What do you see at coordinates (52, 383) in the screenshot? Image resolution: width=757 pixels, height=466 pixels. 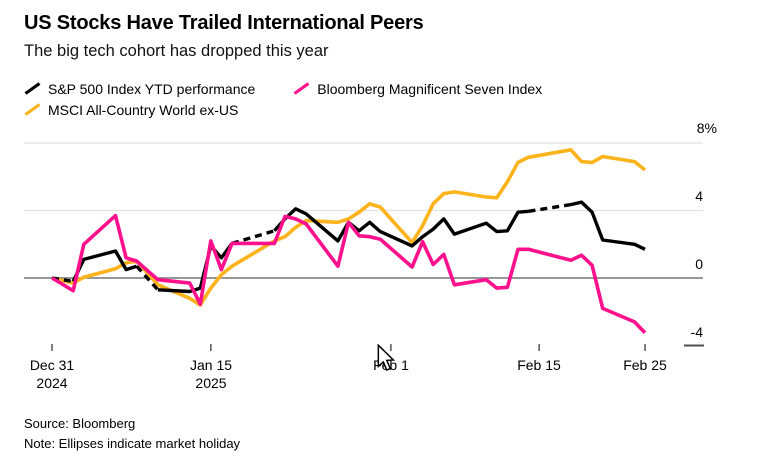 I see `x-axis-label-line2: 2024` at bounding box center [52, 383].